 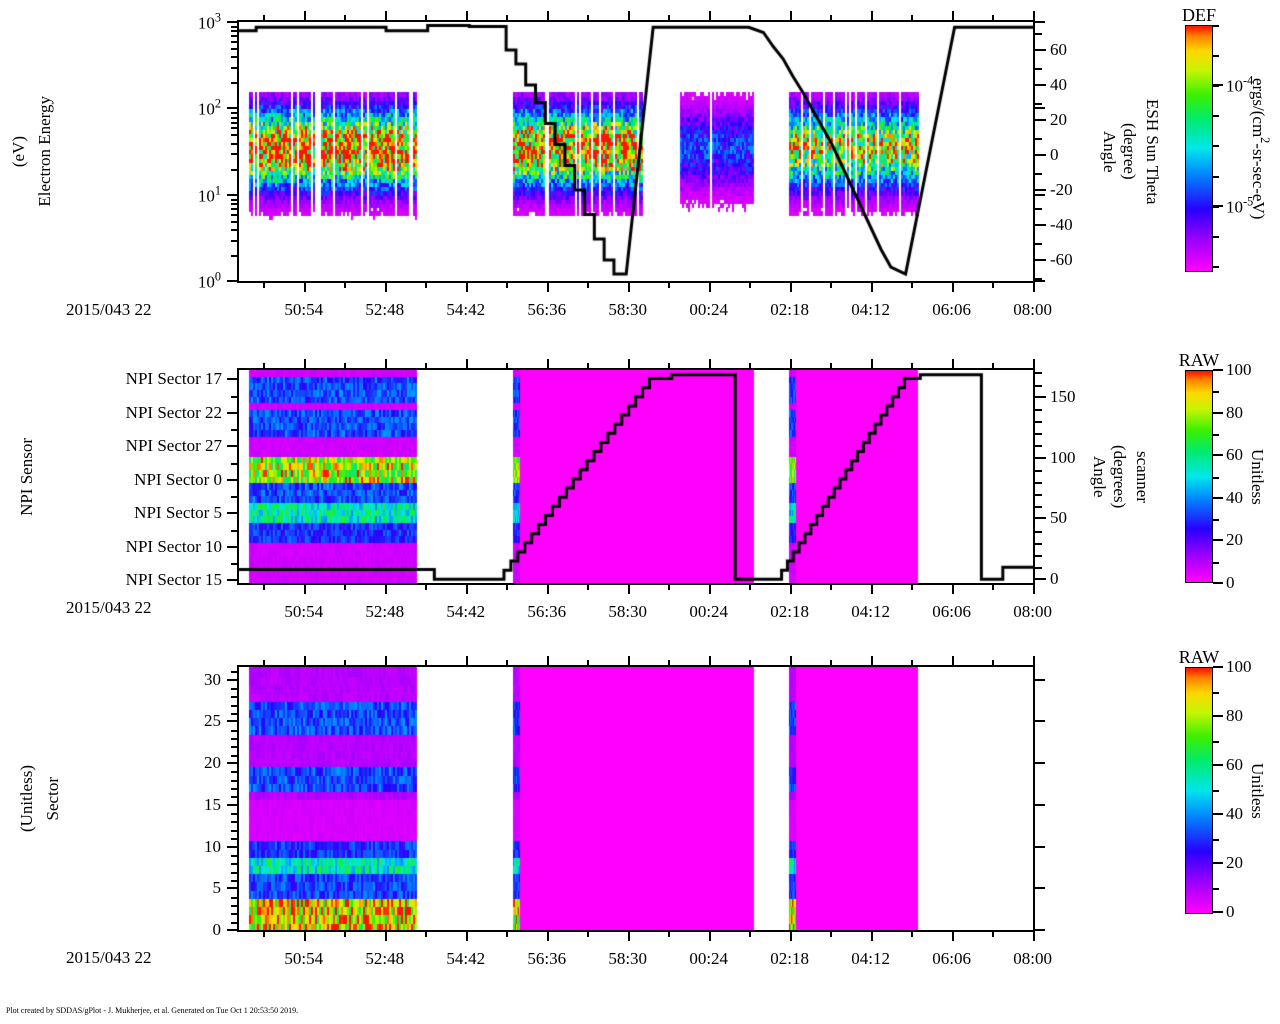 What do you see at coordinates (1119, 476) in the screenshot?
I see `panel2-right-label-sub2: (degrees)` at bounding box center [1119, 476].